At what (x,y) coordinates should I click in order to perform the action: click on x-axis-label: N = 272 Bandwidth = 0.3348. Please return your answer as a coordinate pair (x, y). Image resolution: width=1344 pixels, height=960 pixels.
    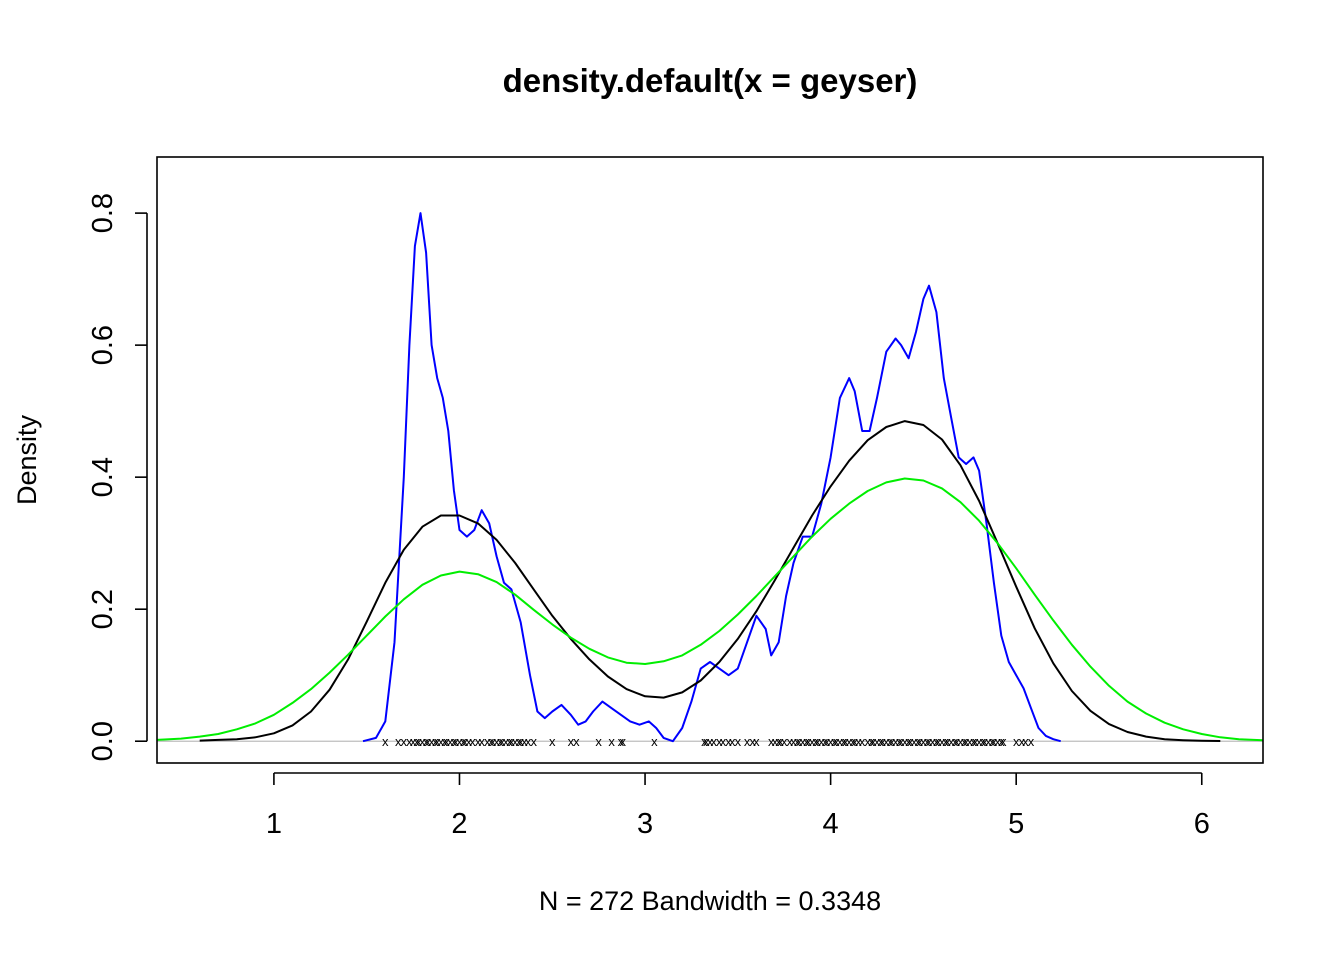
    Looking at the image, I should click on (710, 901).